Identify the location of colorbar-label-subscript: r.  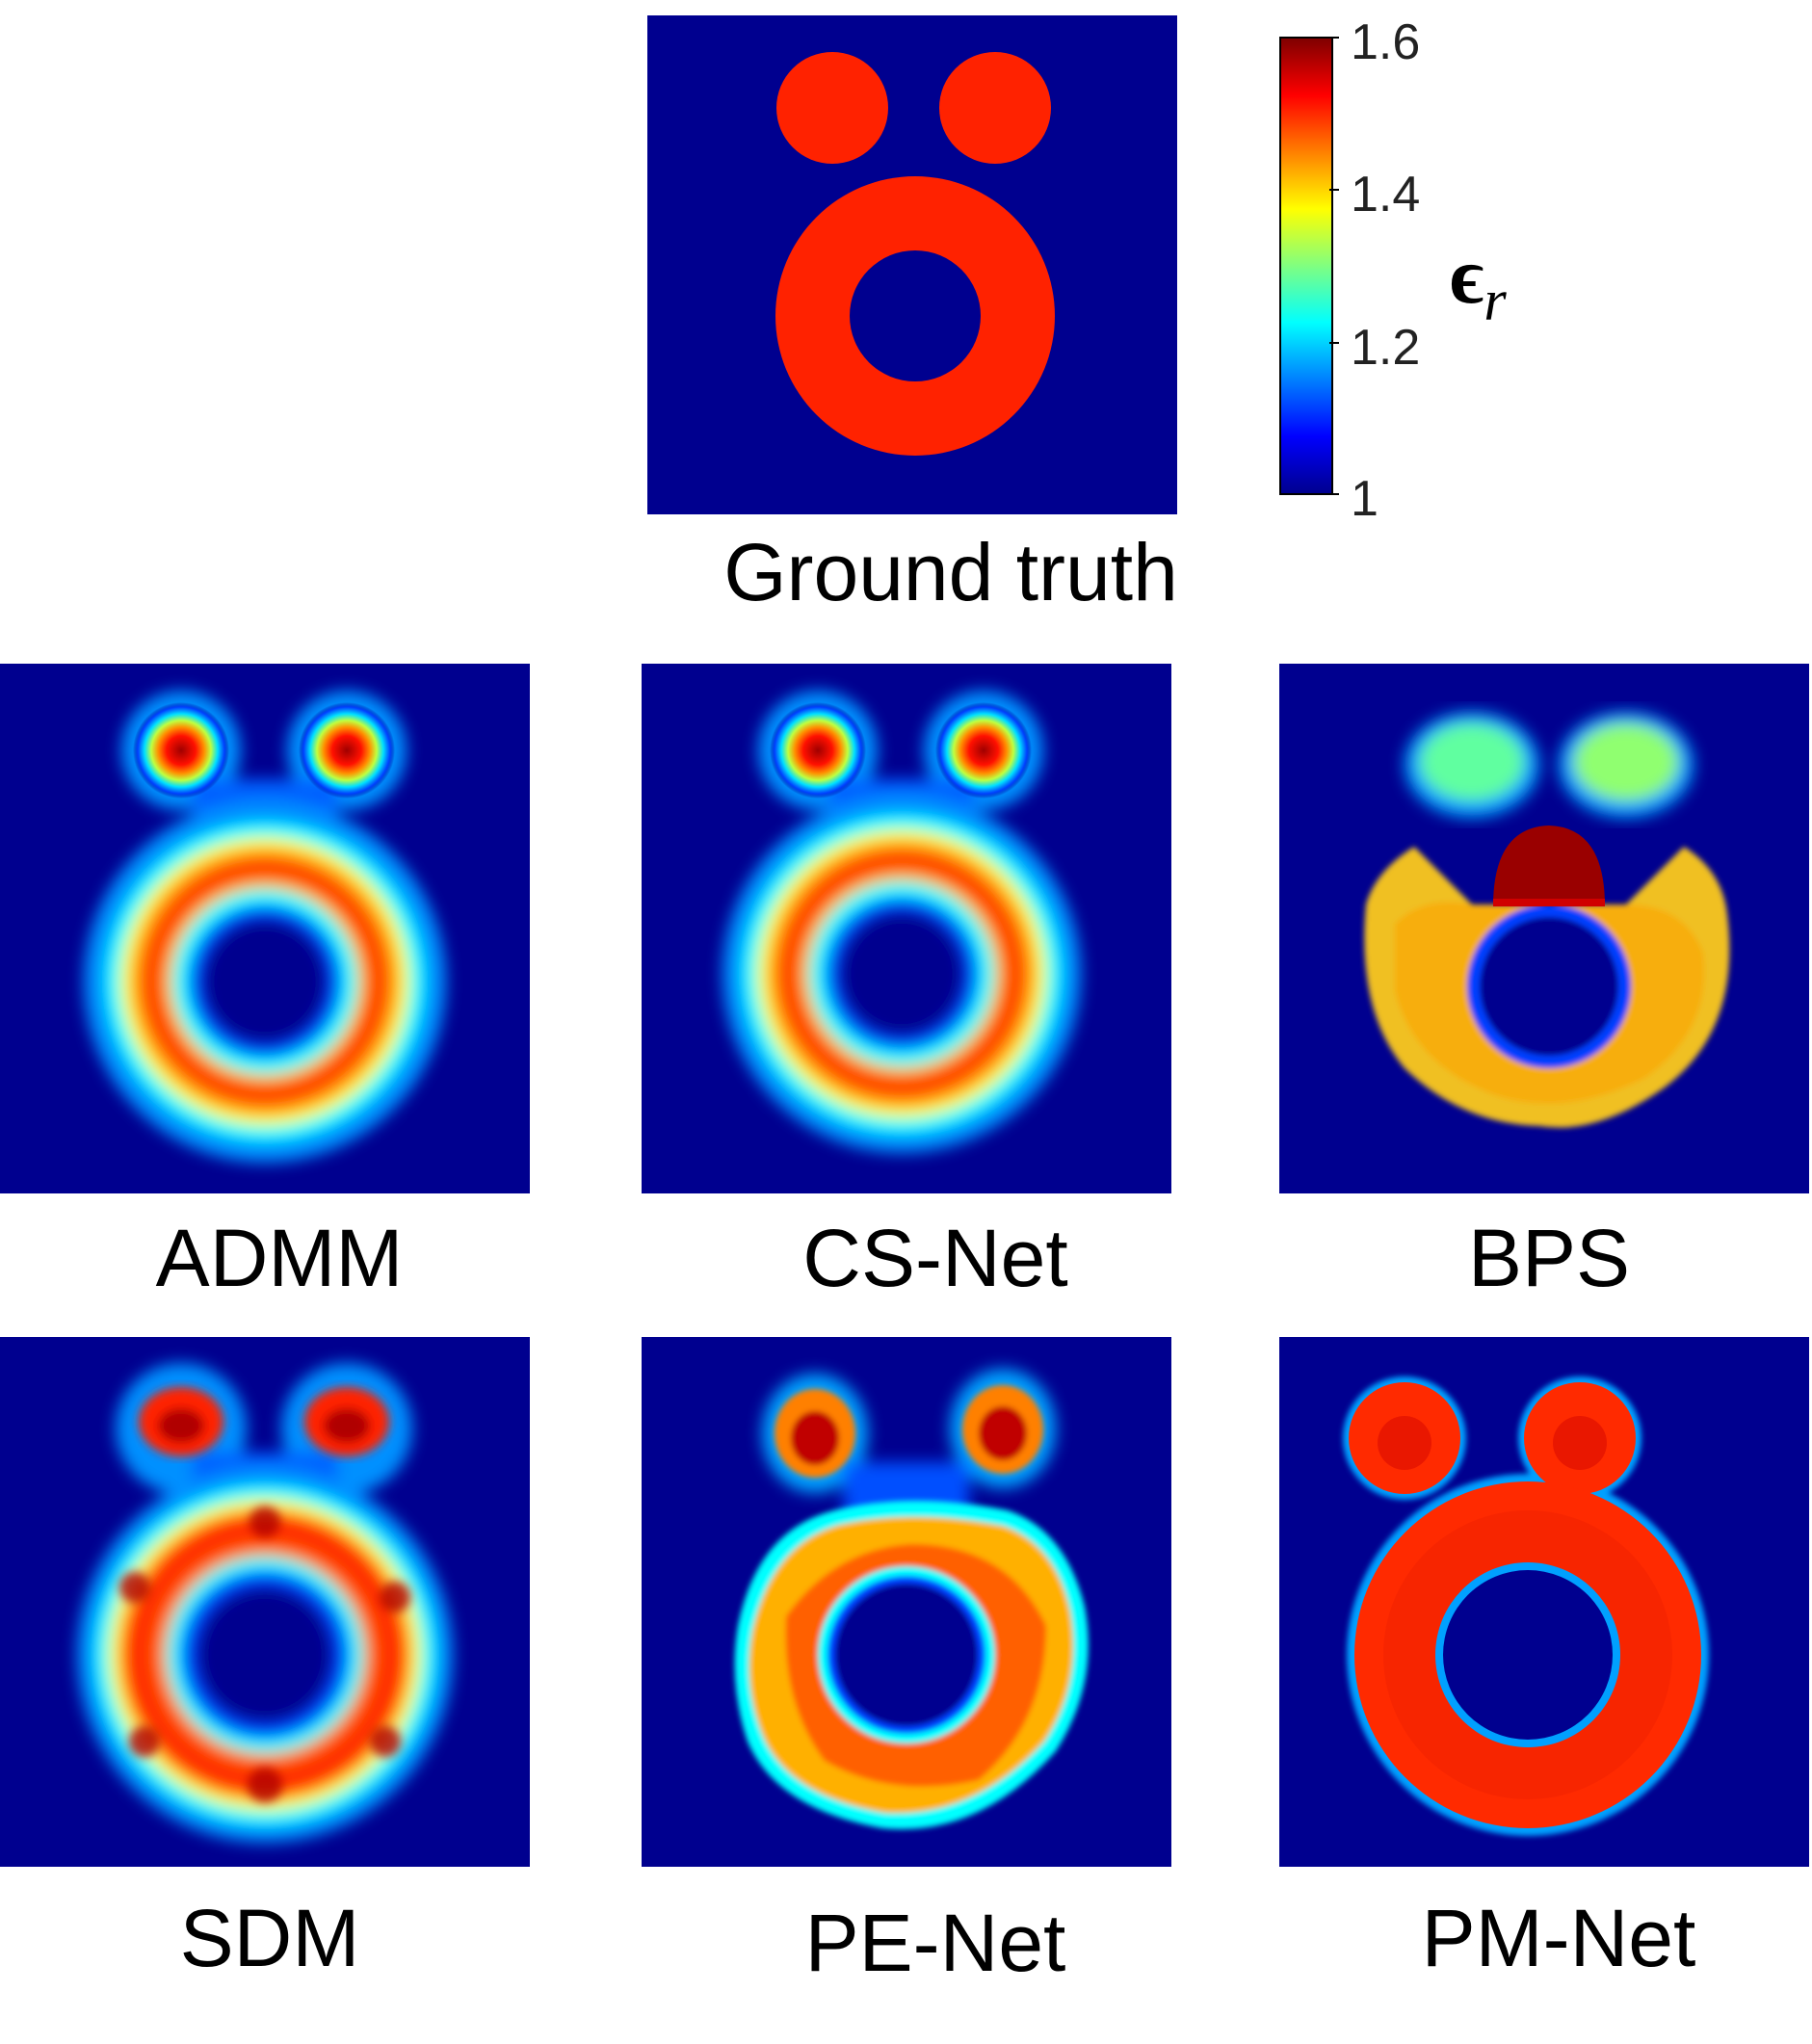
(1495, 300).